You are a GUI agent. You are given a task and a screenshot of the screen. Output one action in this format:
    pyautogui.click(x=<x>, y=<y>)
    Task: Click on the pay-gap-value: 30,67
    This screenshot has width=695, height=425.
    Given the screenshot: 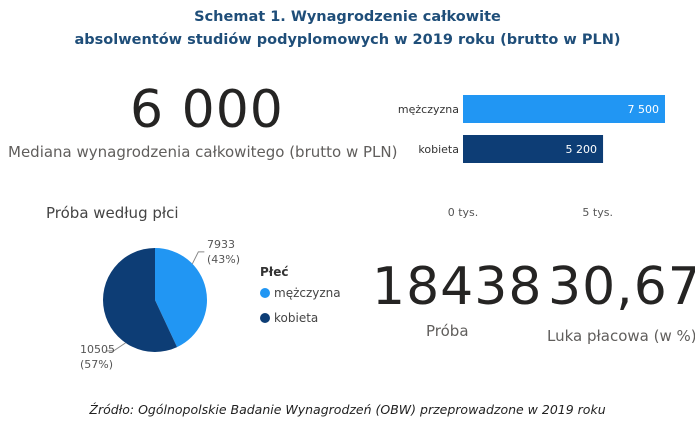 What is the action you would take?
    pyautogui.click(x=621, y=287)
    